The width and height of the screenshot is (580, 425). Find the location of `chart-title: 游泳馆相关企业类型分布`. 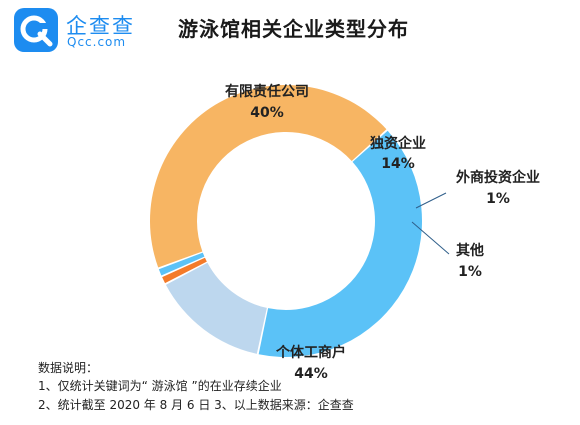

chart-title: 游泳馆相关企业类型分布 is located at coordinates (293, 29).